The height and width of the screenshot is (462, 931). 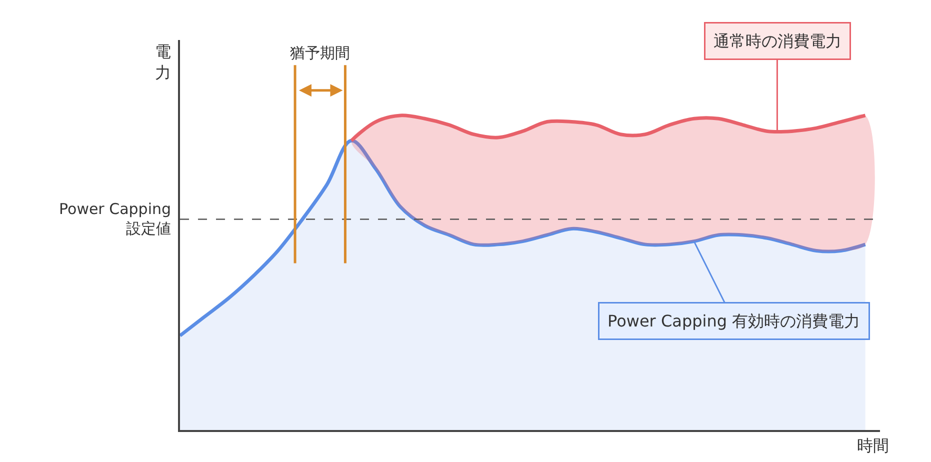 What do you see at coordinates (163, 62) in the screenshot?
I see `y-axis-title: 電力` at bounding box center [163, 62].